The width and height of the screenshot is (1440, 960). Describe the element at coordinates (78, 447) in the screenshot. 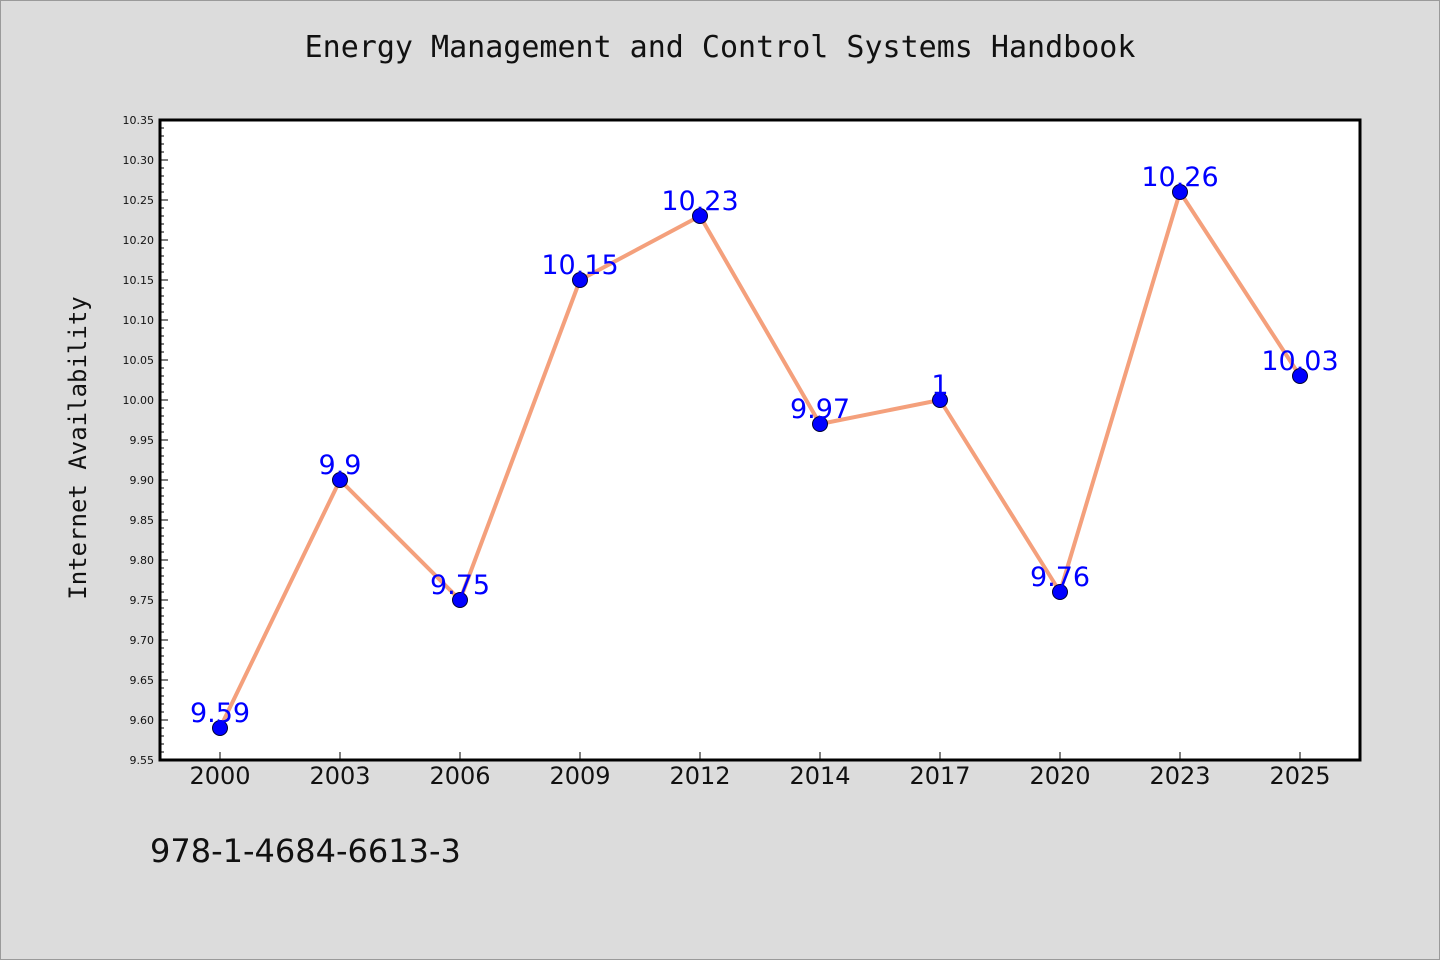

I see `y-axis-label: Internet Availability` at that location.